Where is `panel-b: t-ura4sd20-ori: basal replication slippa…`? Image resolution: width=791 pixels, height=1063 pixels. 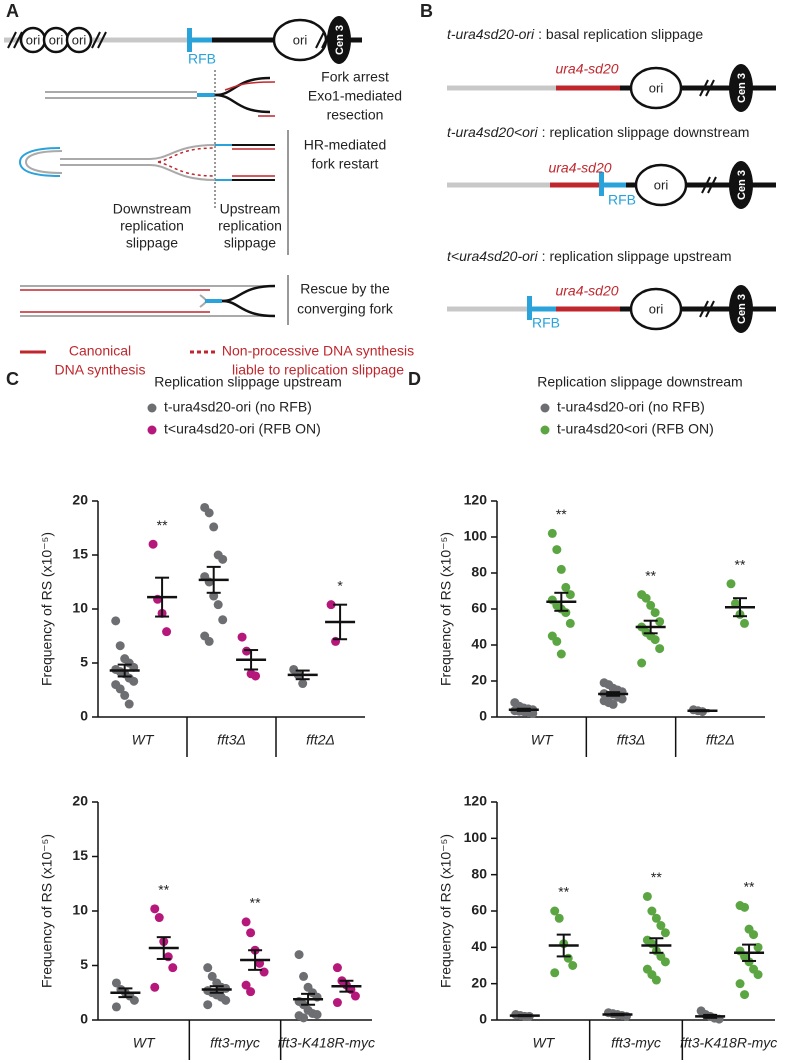 panel-b: t-ura4sd20-ori: basal replication slippa… is located at coordinates (611, 179).